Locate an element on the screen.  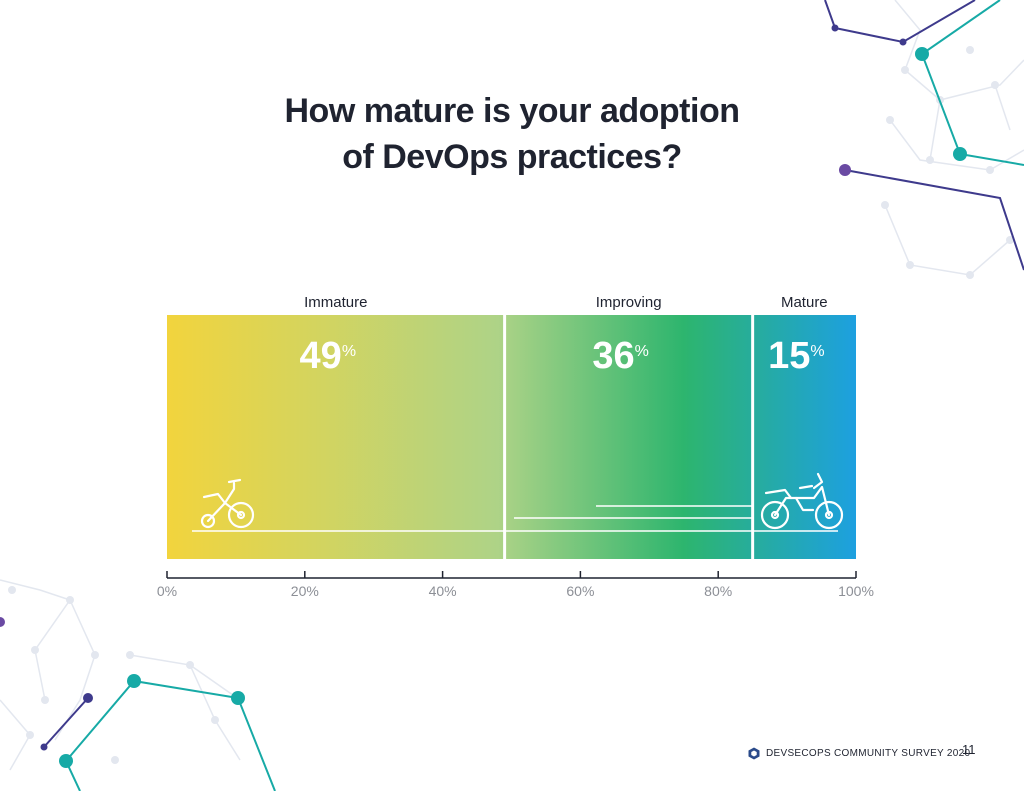
category-label-improving: Improving is located at coordinates (629, 302).